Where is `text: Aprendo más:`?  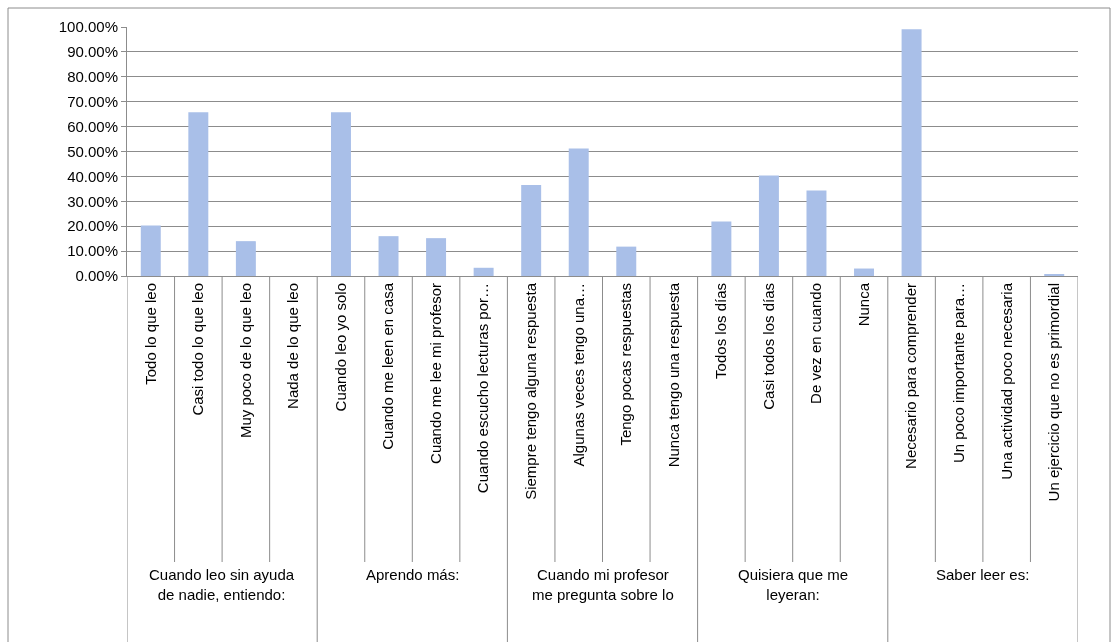 text: Aprendo más: is located at coordinates (413, 574).